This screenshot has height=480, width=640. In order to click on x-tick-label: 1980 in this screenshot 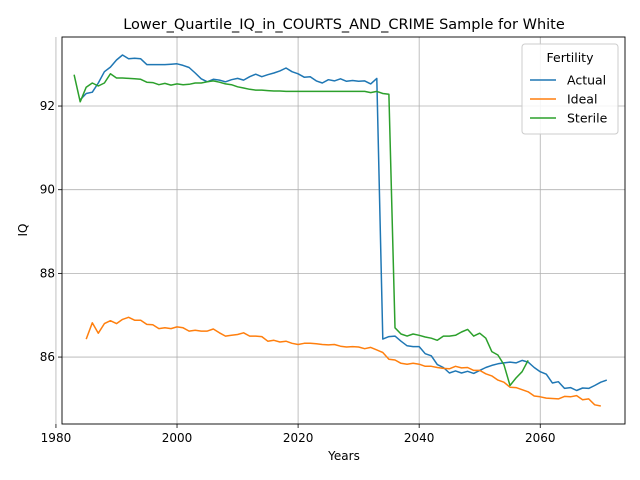, I will do `click(56, 438)`.